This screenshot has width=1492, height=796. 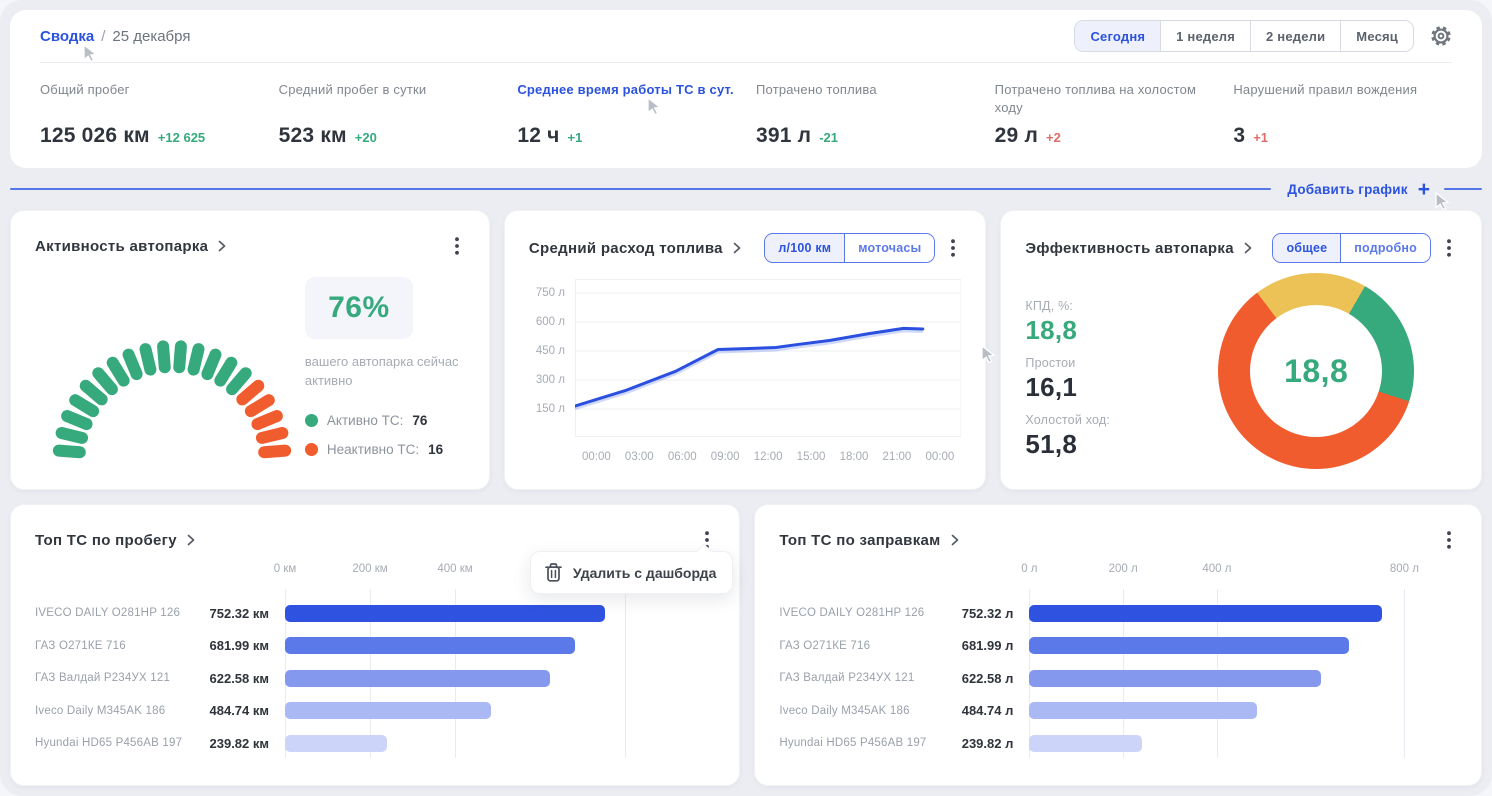 I want to click on vehicle-name: IVECO DAILY O281HP 126, so click(x=108, y=613).